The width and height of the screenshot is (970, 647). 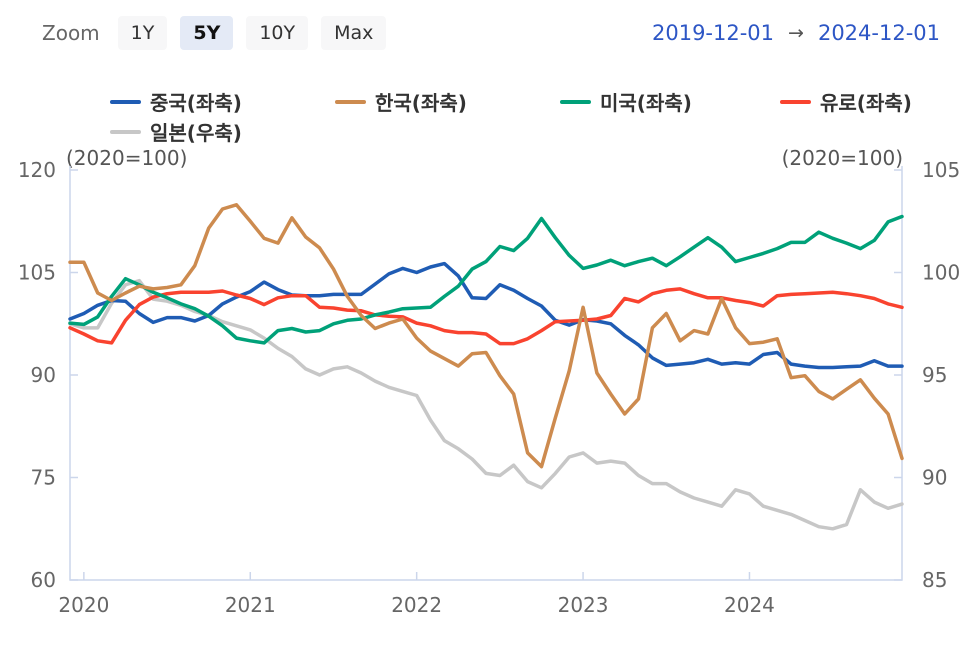 I want to click on left-axis-tick-label: 90, so click(x=43, y=375).